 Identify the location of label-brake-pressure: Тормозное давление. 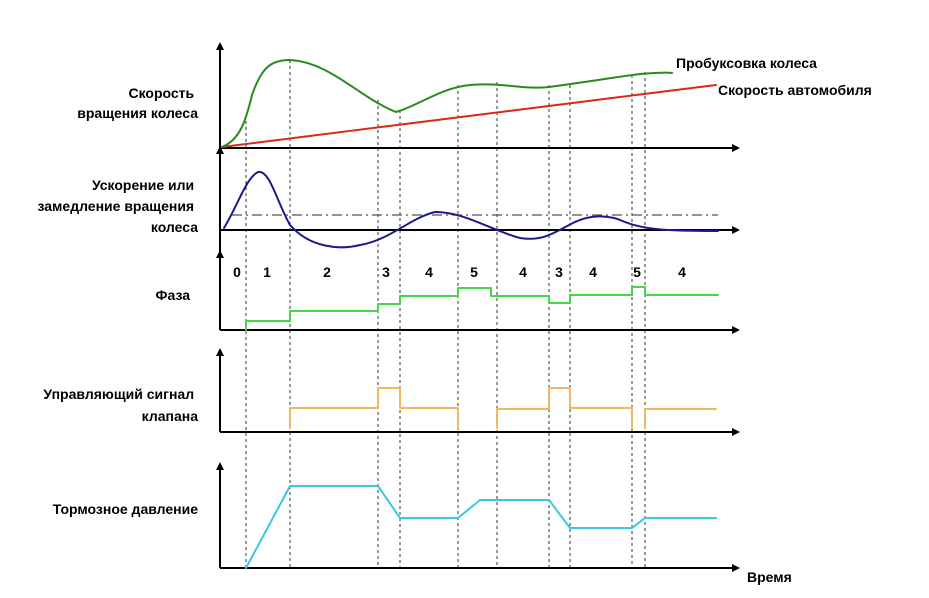
(125, 509).